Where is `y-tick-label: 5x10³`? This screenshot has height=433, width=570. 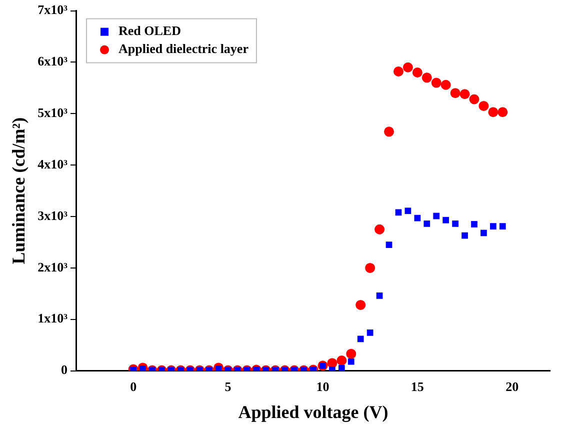
y-tick-label: 5x10³ is located at coordinates (53, 112).